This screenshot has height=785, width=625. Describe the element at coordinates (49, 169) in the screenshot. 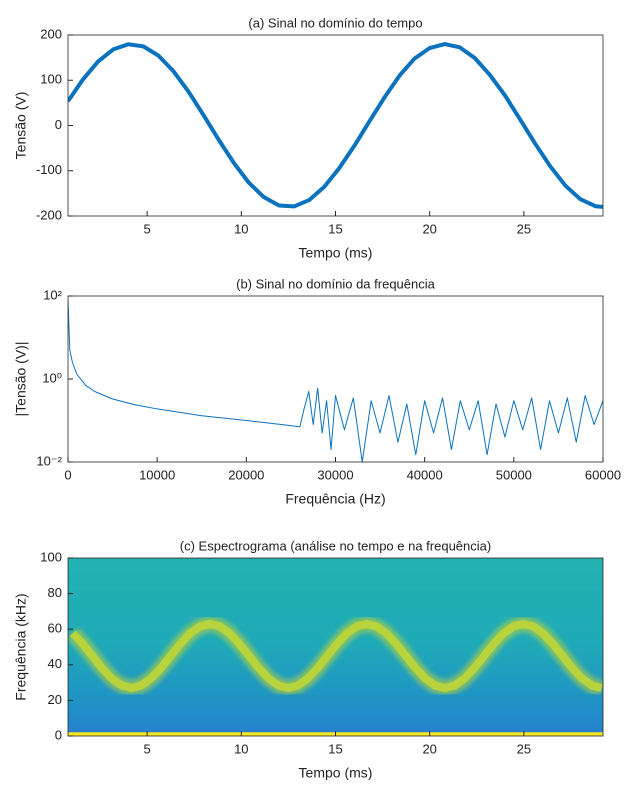

I see `y-tick-label: -100` at that location.